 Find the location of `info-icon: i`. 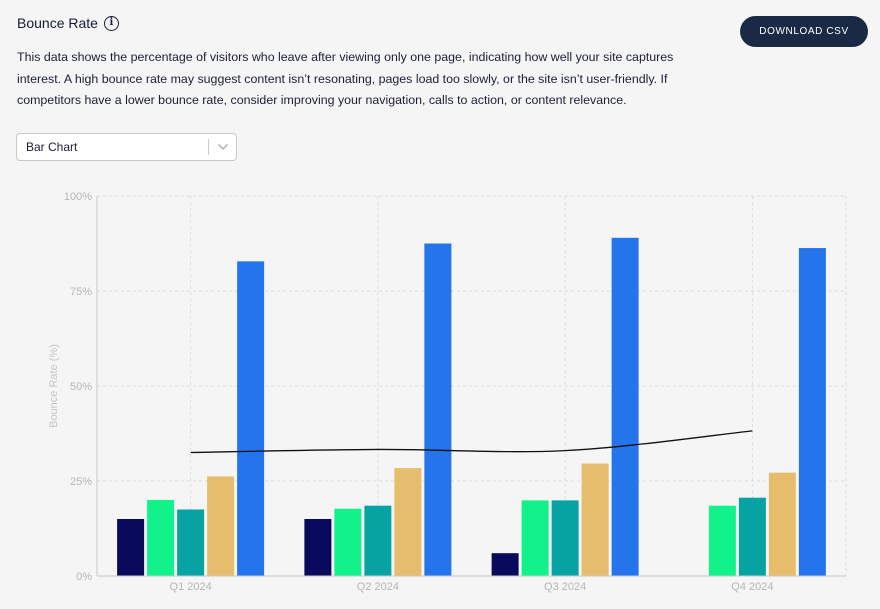

info-icon: i is located at coordinates (111, 23).